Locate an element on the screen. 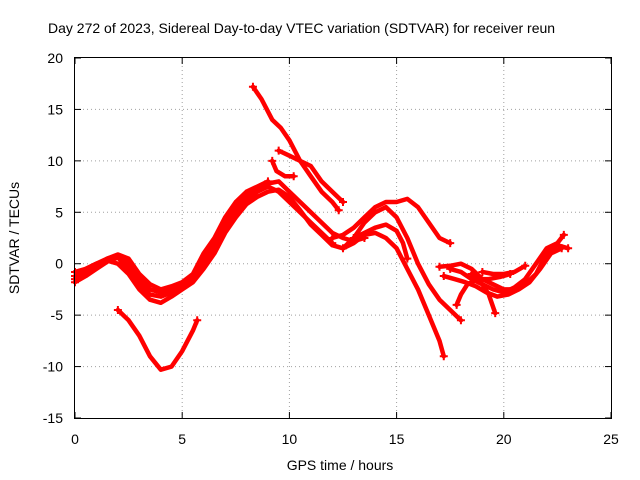  series-sat-p is located at coordinates (483, 289).